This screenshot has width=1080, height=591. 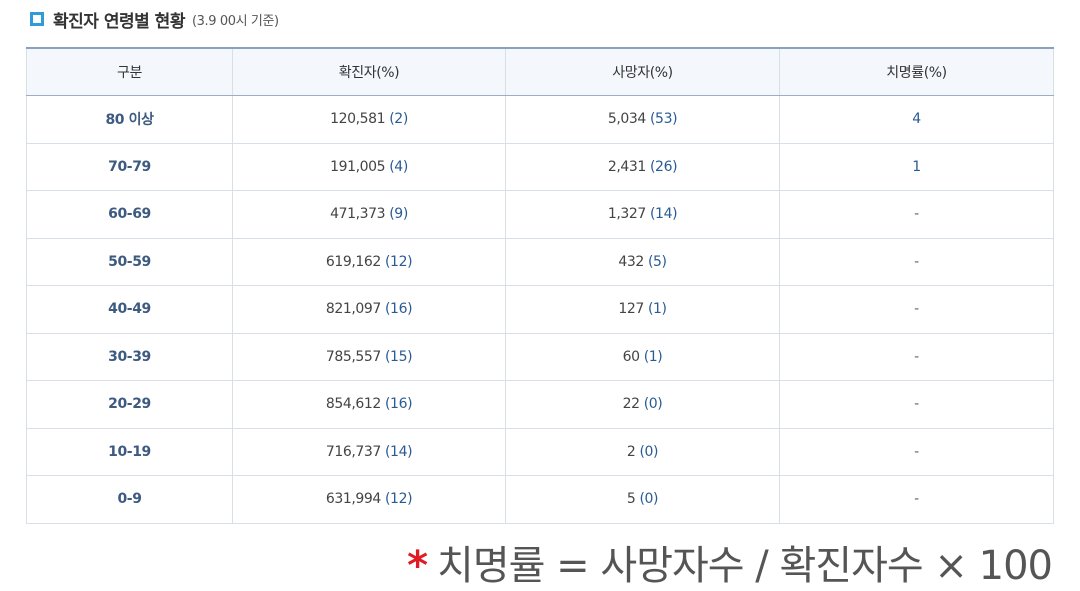 I want to click on header-deaths: 사망자(%), so click(x=642, y=71).